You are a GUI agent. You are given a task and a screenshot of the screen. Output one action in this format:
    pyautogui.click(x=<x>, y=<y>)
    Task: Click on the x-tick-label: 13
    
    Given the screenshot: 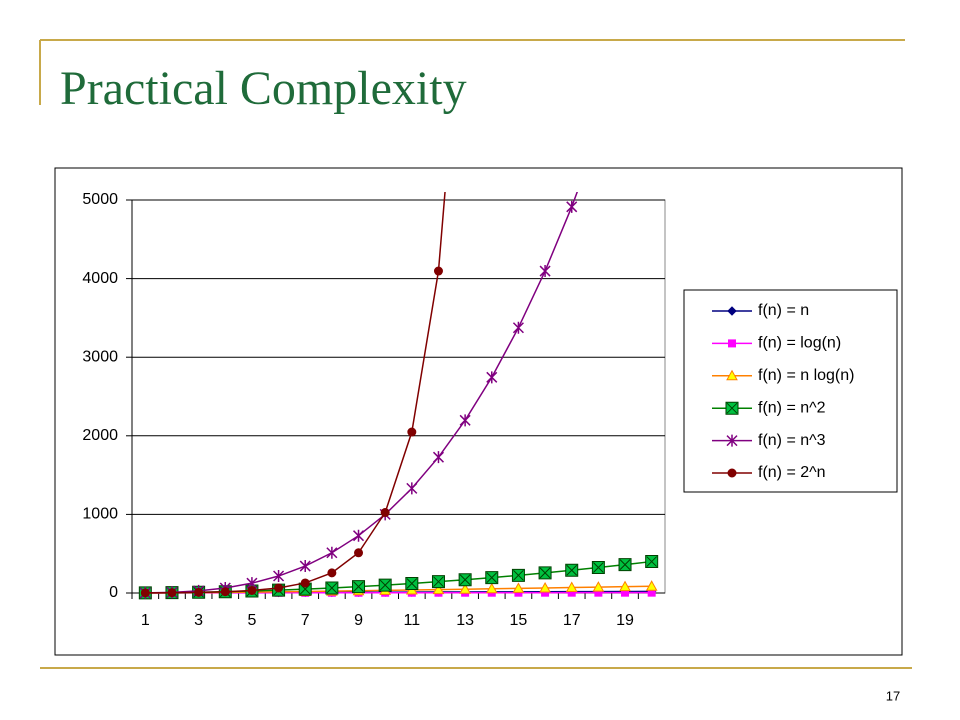 What is the action you would take?
    pyautogui.click(x=465, y=620)
    